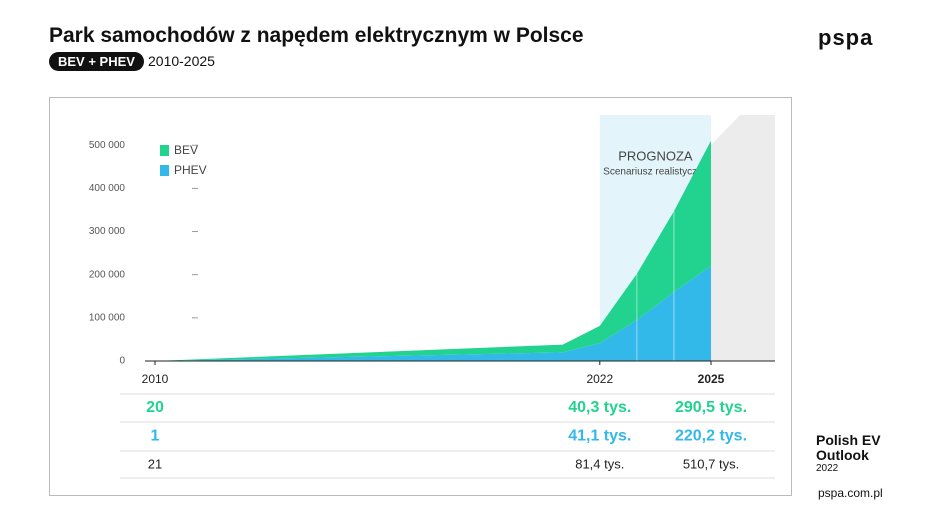  What do you see at coordinates (107, 231) in the screenshot?
I see `y-tick-label: 300 000` at bounding box center [107, 231].